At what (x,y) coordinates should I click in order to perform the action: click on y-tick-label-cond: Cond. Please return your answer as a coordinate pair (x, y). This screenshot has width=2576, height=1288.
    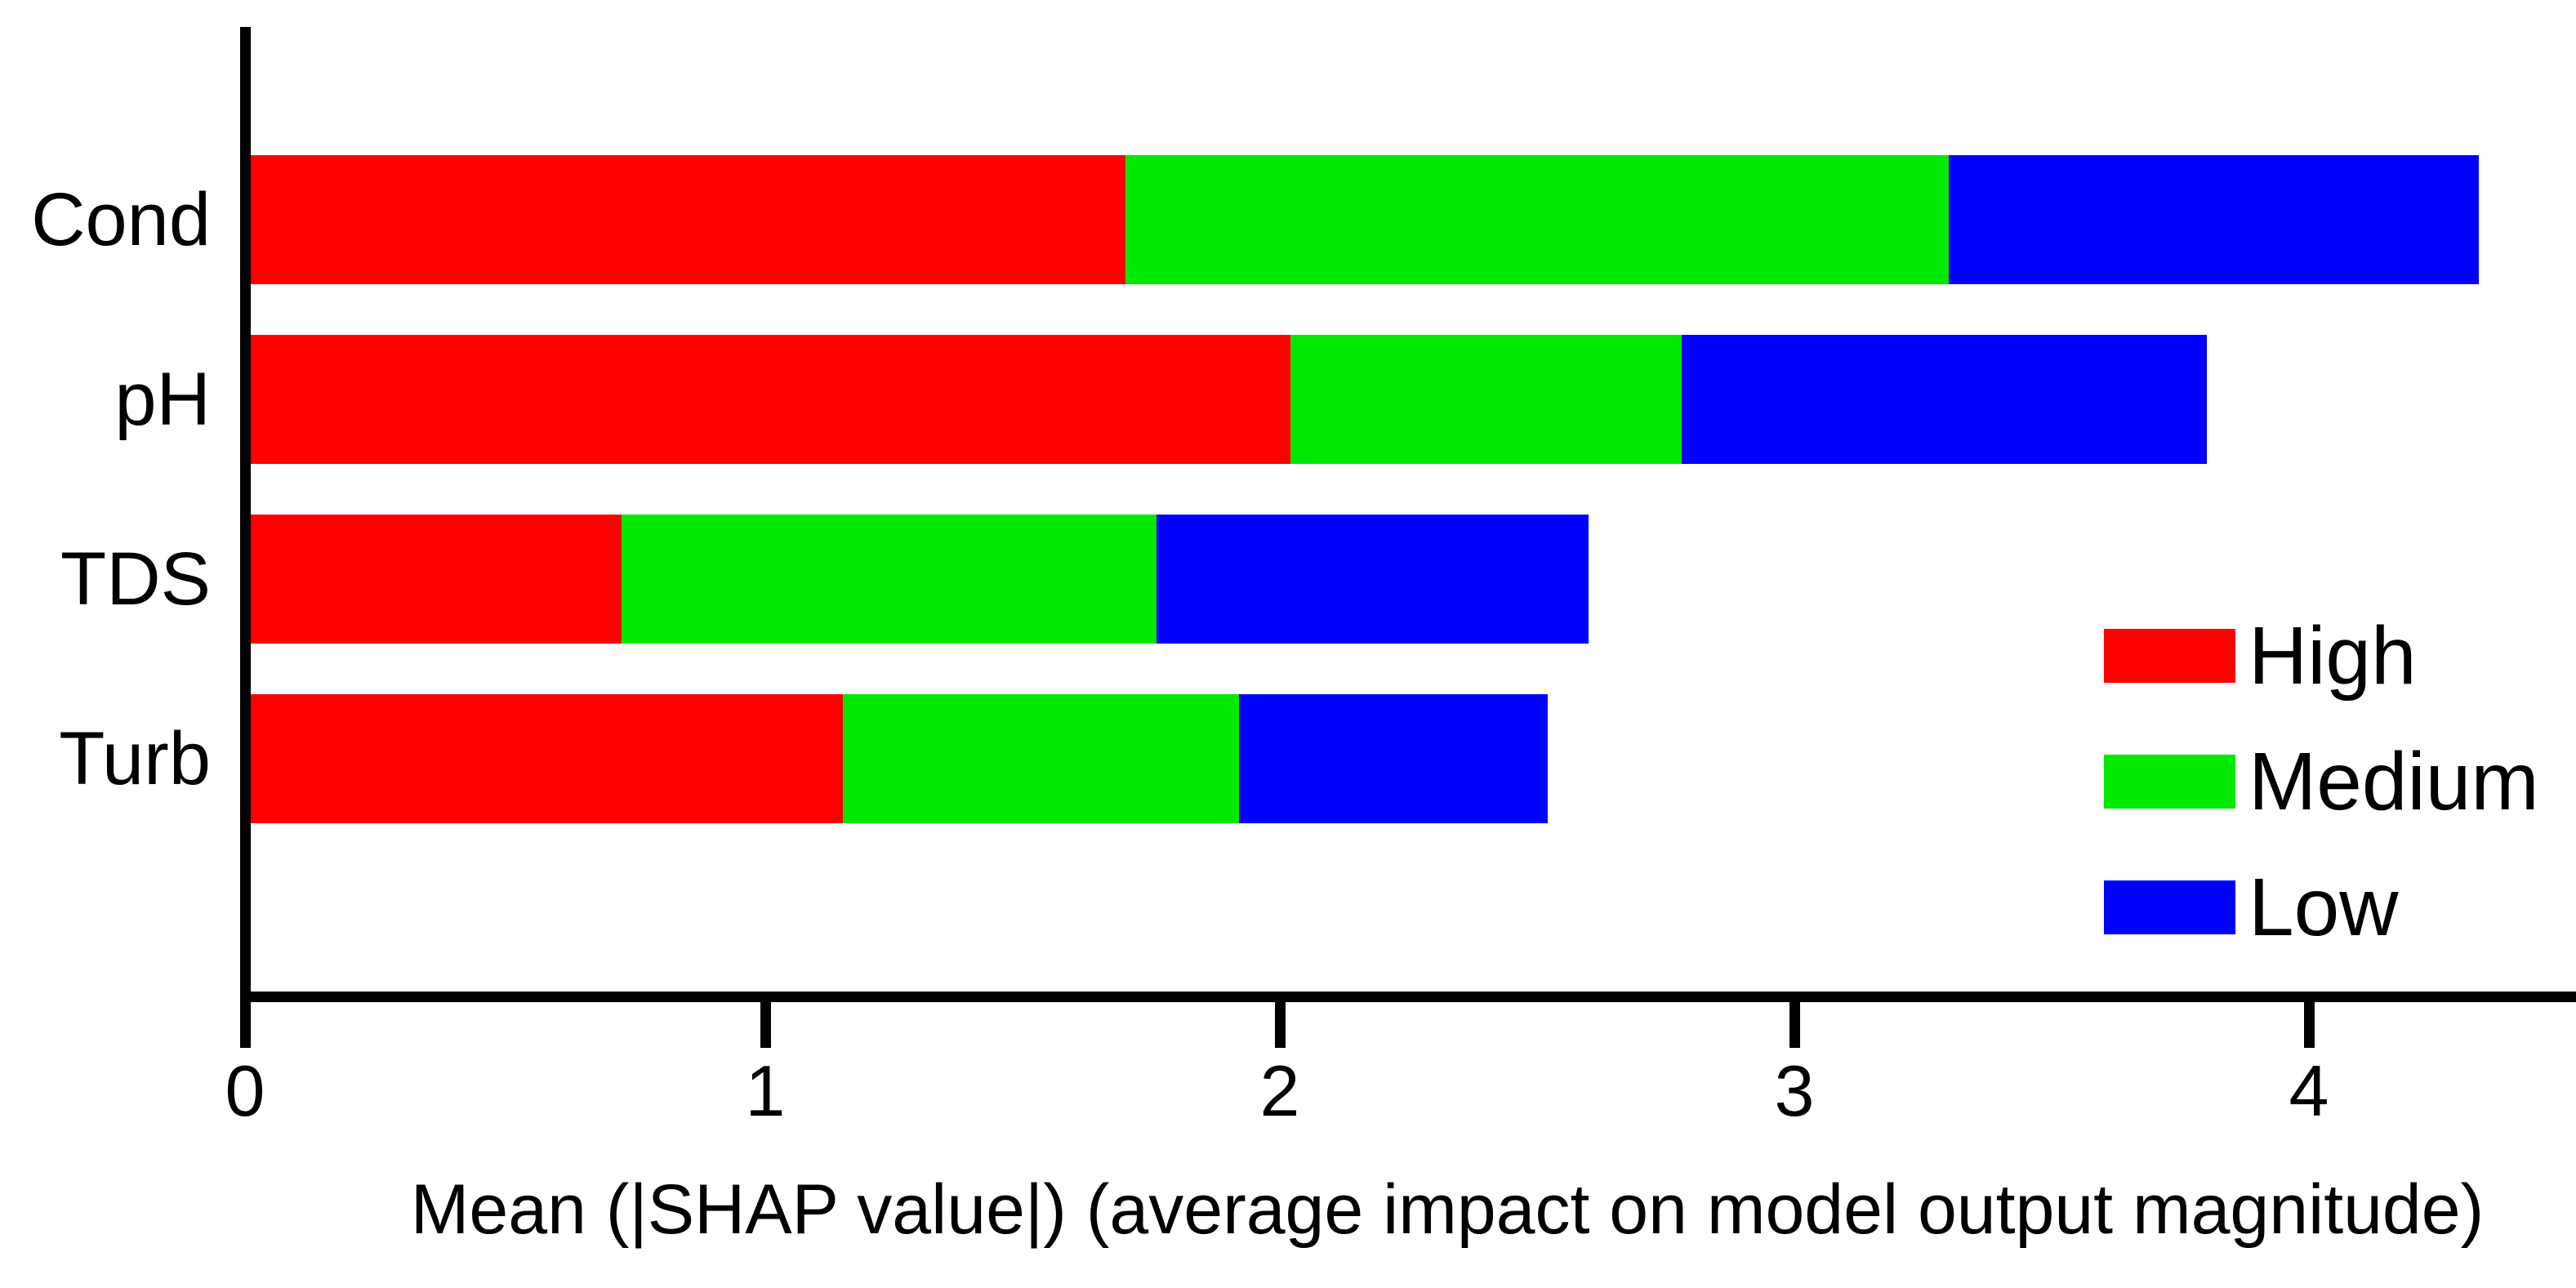
    Looking at the image, I should click on (121, 219).